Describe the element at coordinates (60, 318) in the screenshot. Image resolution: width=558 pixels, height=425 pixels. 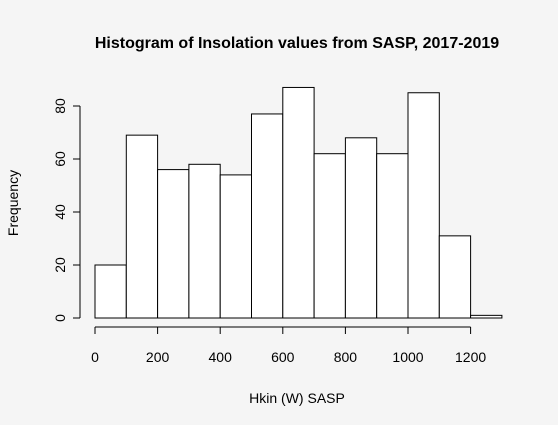
I see `y-tick-label-0: 0` at that location.